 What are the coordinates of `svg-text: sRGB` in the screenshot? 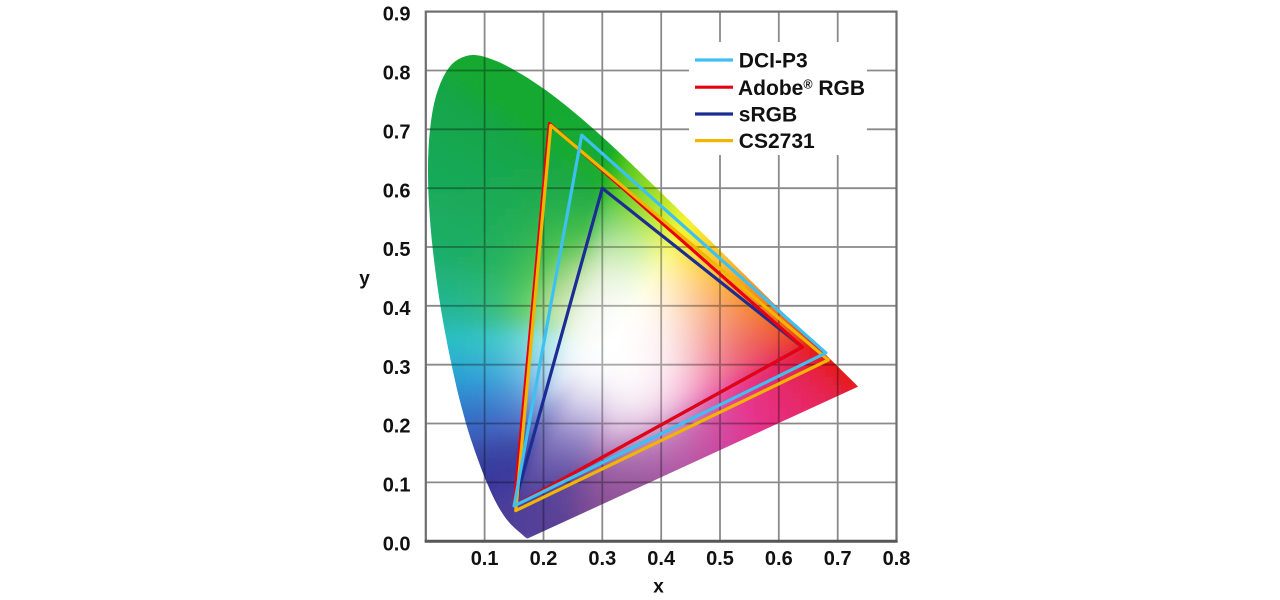 It's located at (768, 115).